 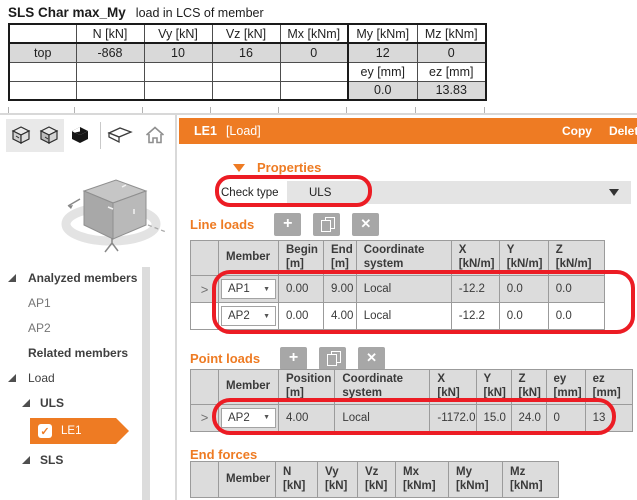 I want to click on end-cell: 4.00, so click(x=340, y=316).